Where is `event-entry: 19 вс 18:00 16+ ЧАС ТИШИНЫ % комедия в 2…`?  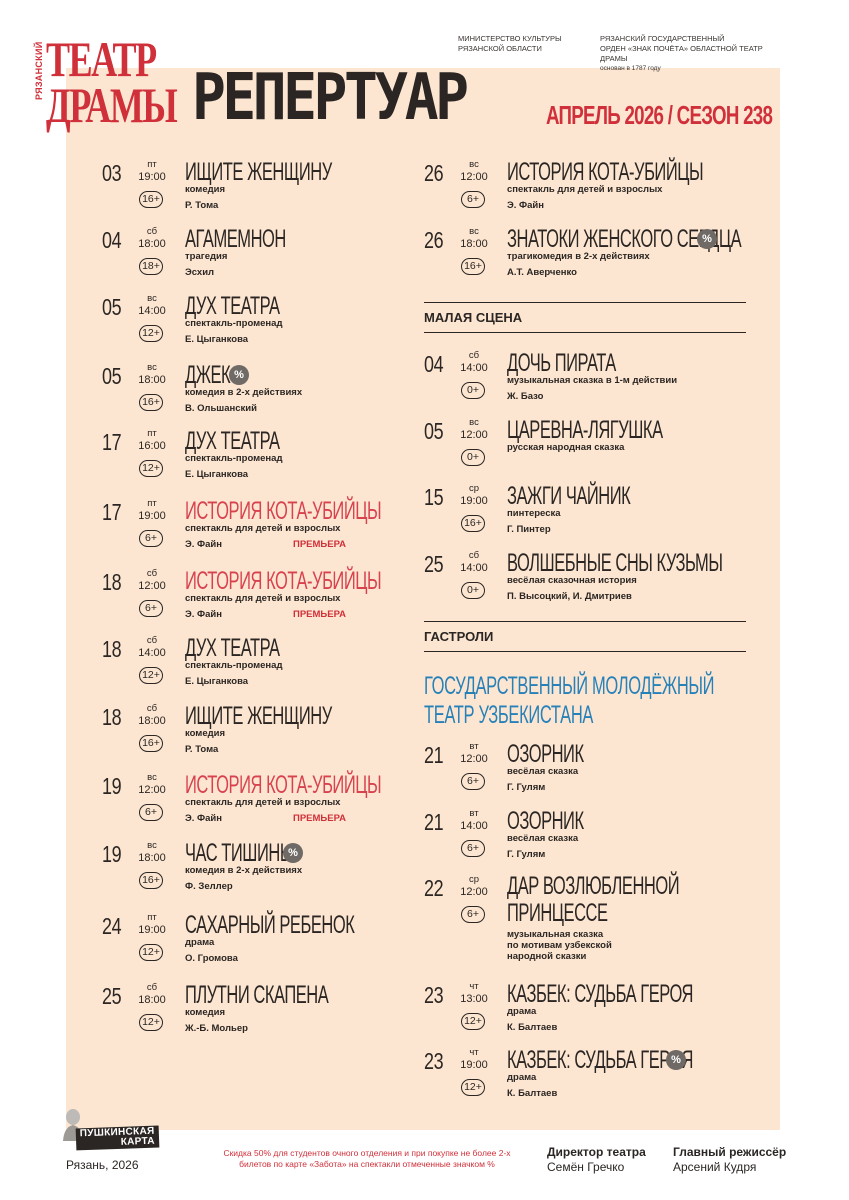
event-entry: 19 вс 18:00 16+ ЧАС ТИШИНЫ % комедия в 2… is located at coordinates (267, 869).